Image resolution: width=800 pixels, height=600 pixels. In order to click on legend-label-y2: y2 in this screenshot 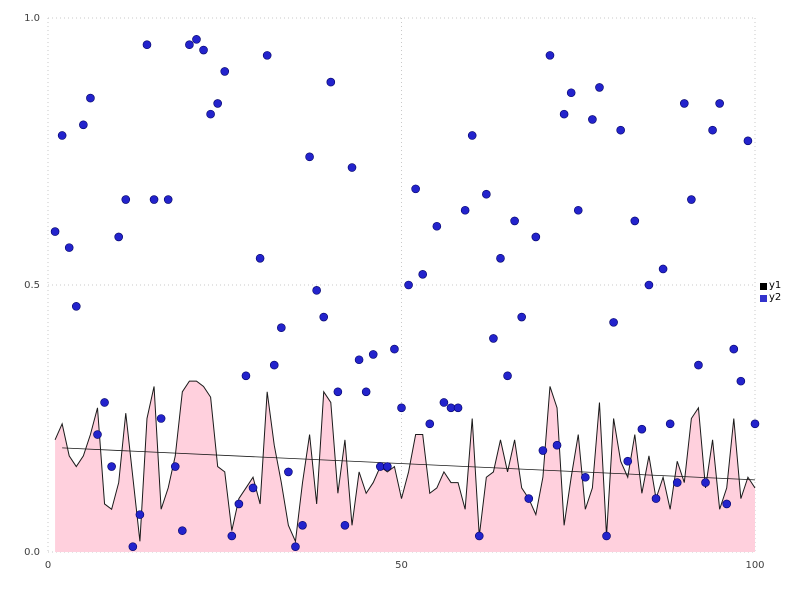, I will do `click(775, 297)`.